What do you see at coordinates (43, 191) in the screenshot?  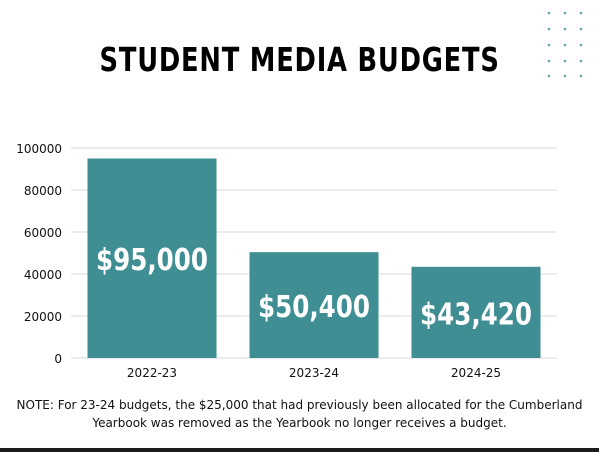 I see `y-tick-label: 80000` at bounding box center [43, 191].